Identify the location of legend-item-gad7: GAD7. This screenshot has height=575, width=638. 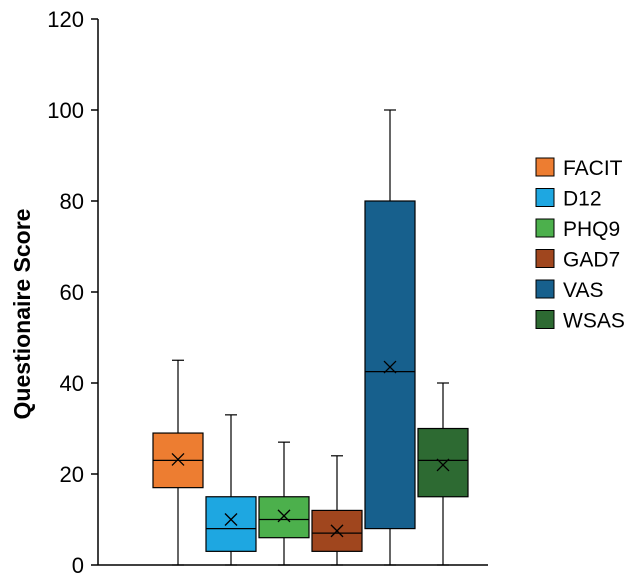
(577, 260).